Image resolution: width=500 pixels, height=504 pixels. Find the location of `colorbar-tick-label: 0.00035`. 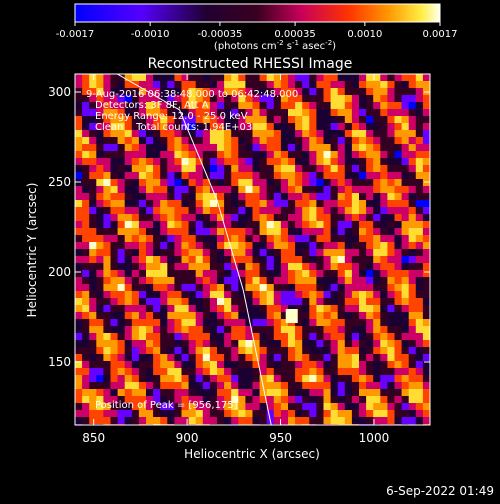

colorbar-tick-label: 0.00035 is located at coordinates (294, 34).